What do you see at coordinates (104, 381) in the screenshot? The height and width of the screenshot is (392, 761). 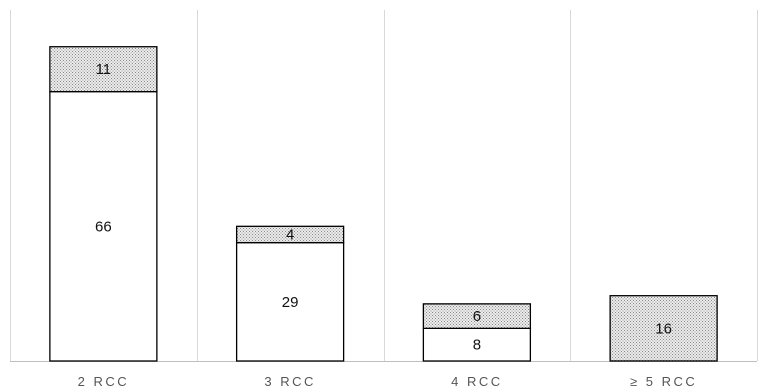 I see `x-tick-label: 2 RCC` at bounding box center [104, 381].